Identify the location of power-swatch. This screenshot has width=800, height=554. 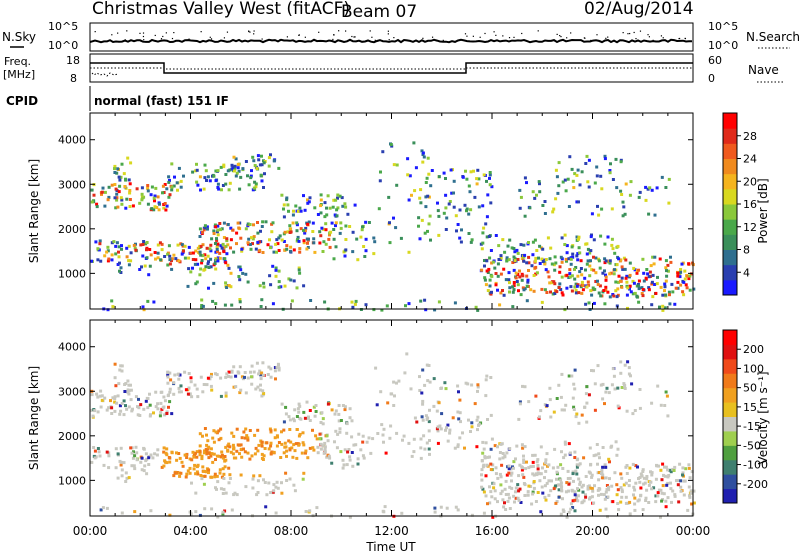
(730, 287).